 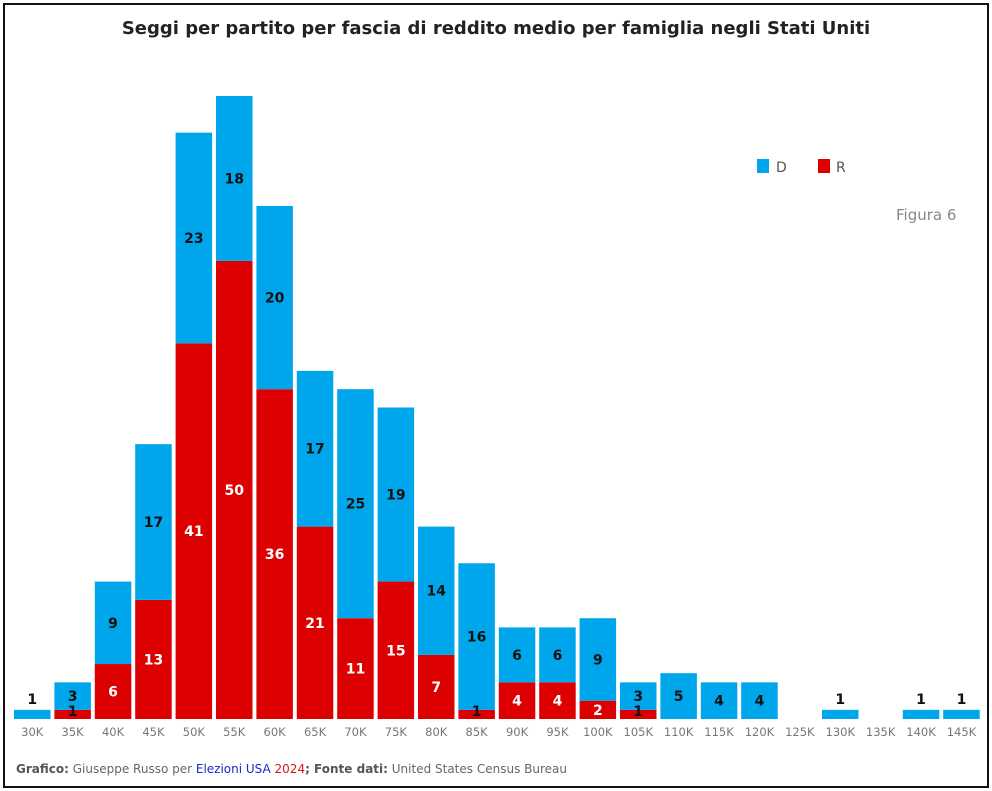 I want to click on bar-d-95k, so click(x=557, y=655).